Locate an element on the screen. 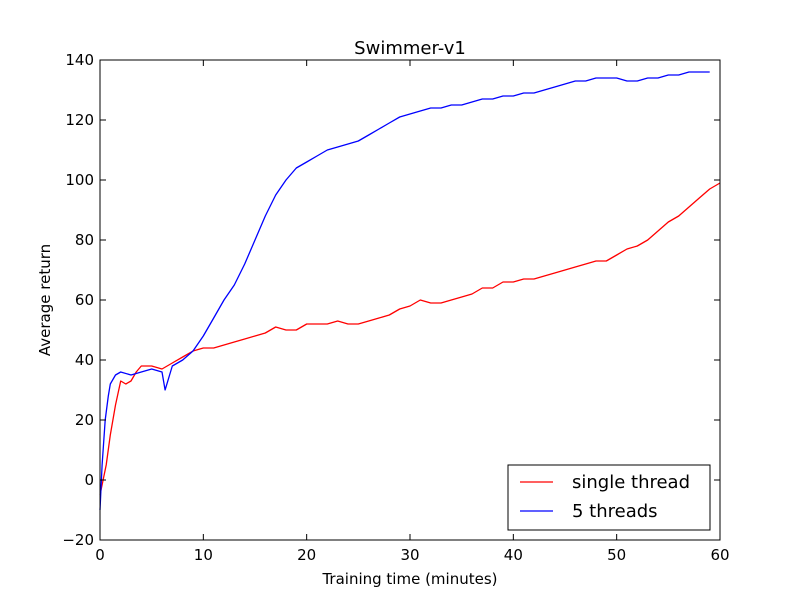 Image resolution: width=800 pixels, height=600 pixels. x-axis-label: Training time (minutes) is located at coordinates (409, 579).